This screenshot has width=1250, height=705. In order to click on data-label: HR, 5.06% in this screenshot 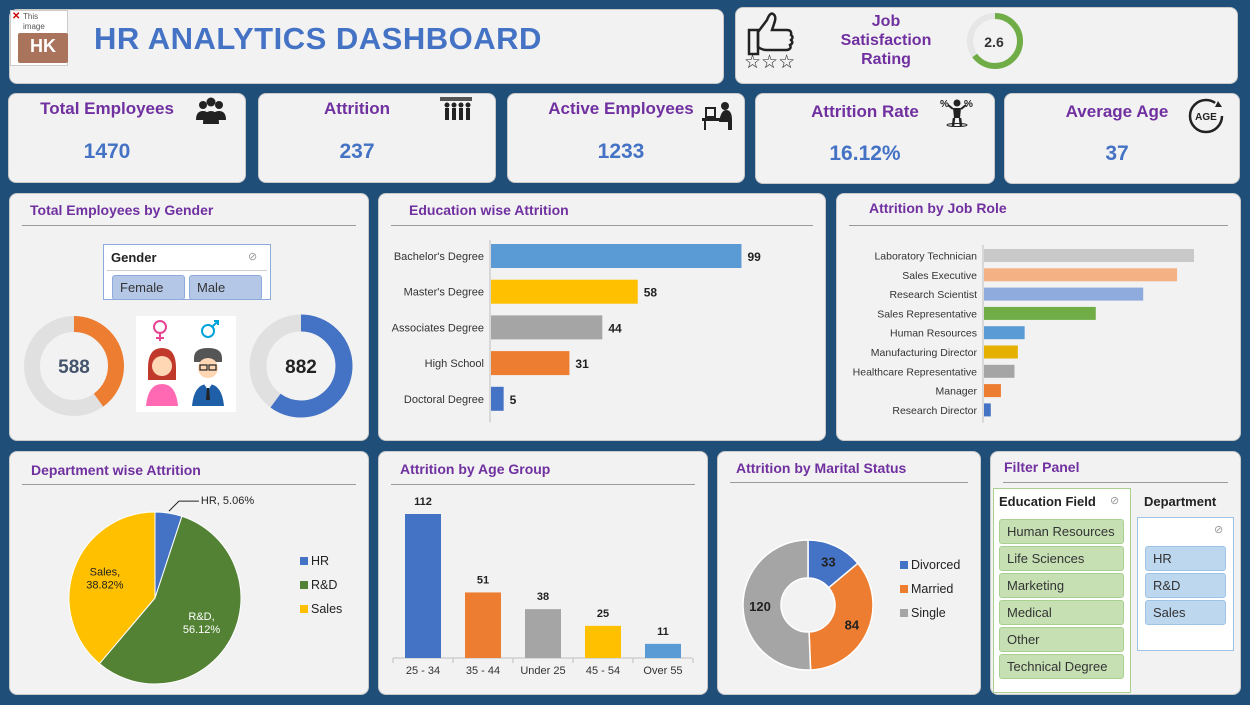, I will do `click(227, 501)`.